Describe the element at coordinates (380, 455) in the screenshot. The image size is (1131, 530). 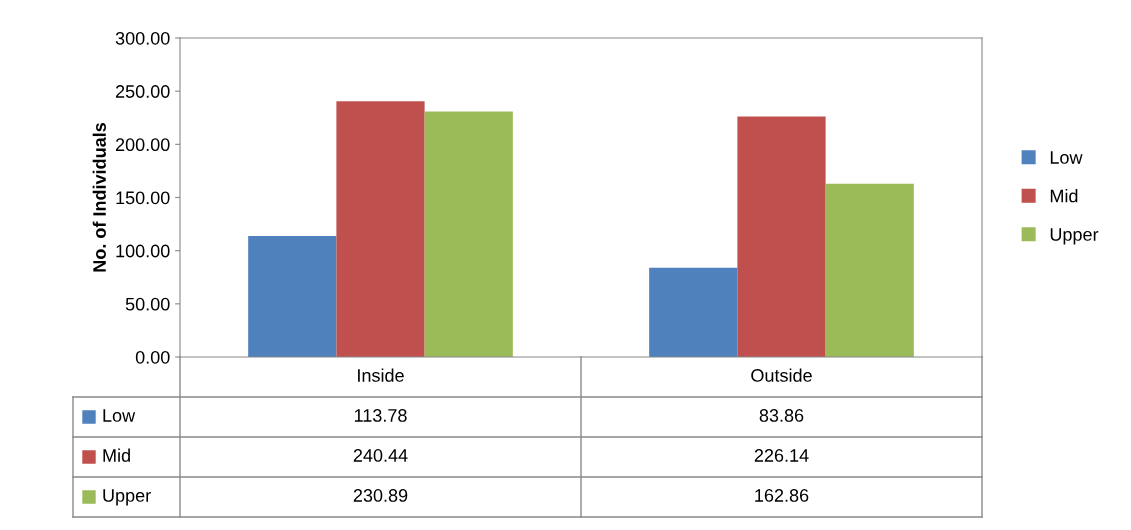
I see `data-label: 240.44` at that location.